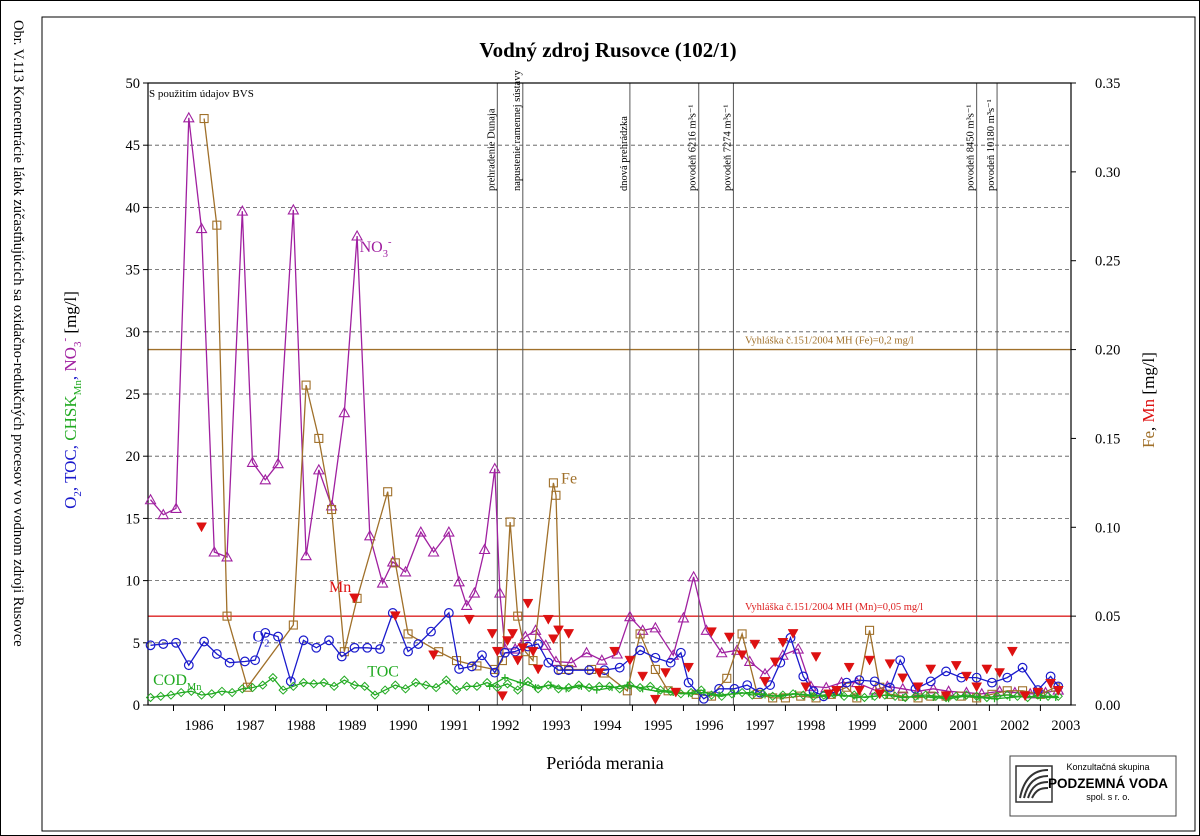 The image size is (1200, 836). Describe the element at coordinates (351, 726) in the screenshot. I see `x-tick-label: 1989` at that location.